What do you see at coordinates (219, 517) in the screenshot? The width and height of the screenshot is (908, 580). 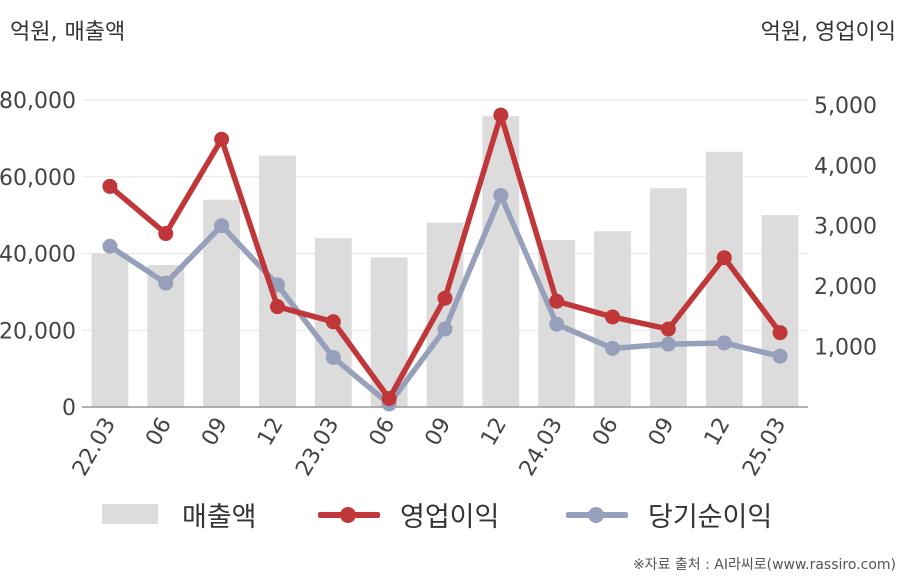 I see `legend-label-revenue: 매출액` at bounding box center [219, 517].